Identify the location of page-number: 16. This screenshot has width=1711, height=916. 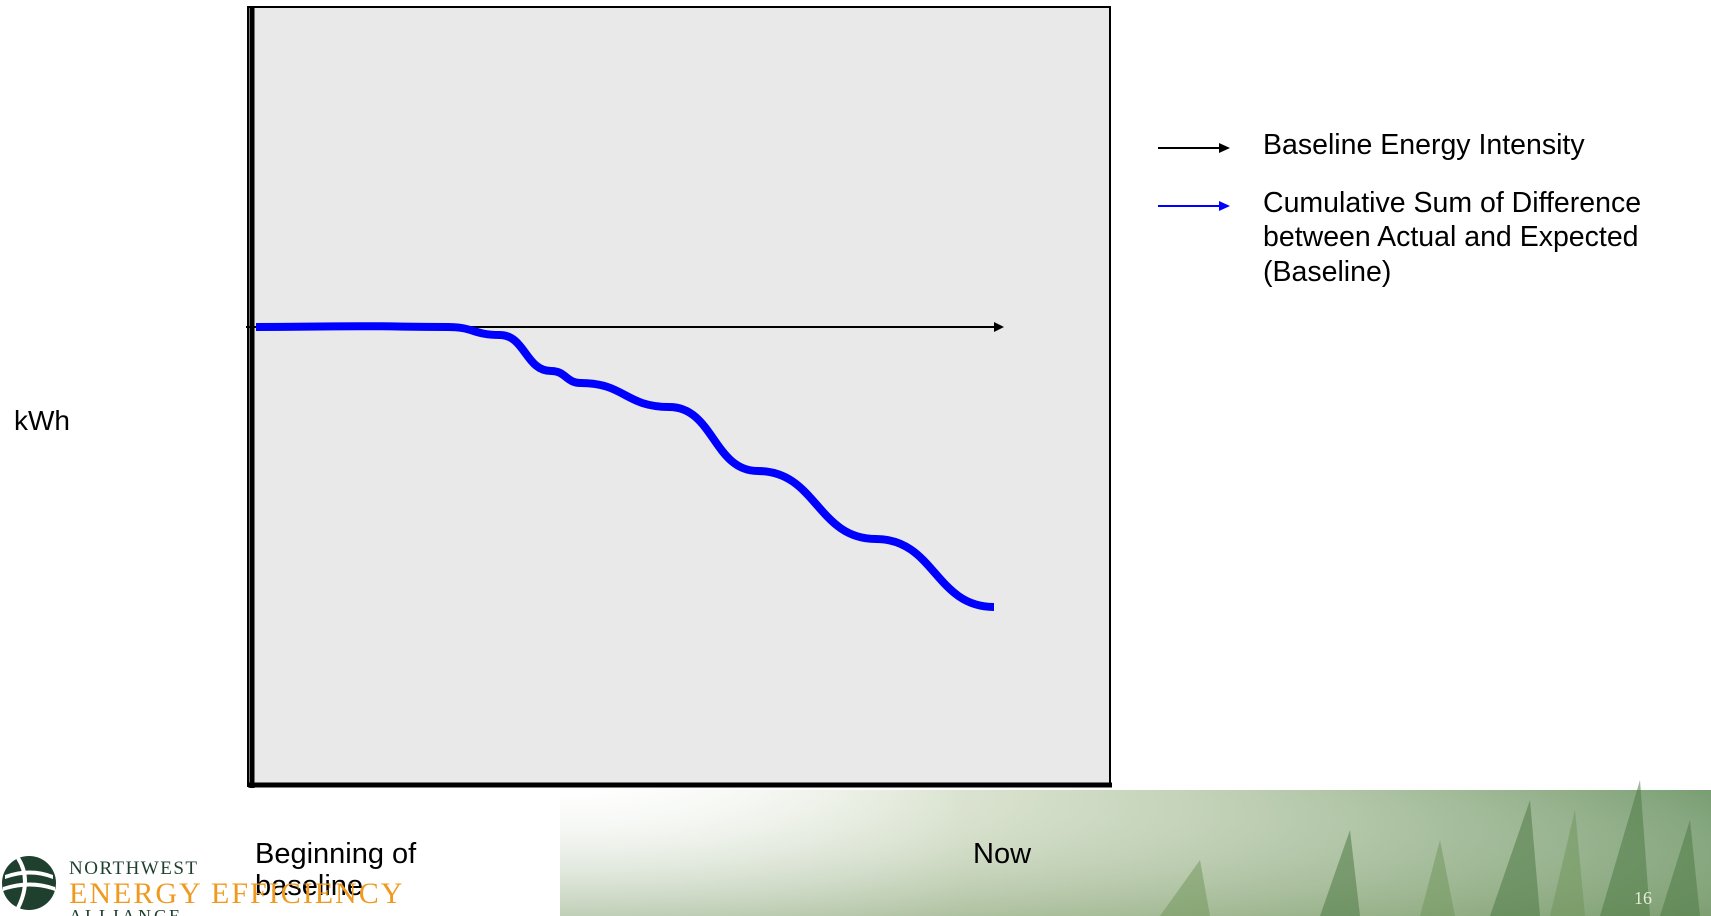
(1643, 898).